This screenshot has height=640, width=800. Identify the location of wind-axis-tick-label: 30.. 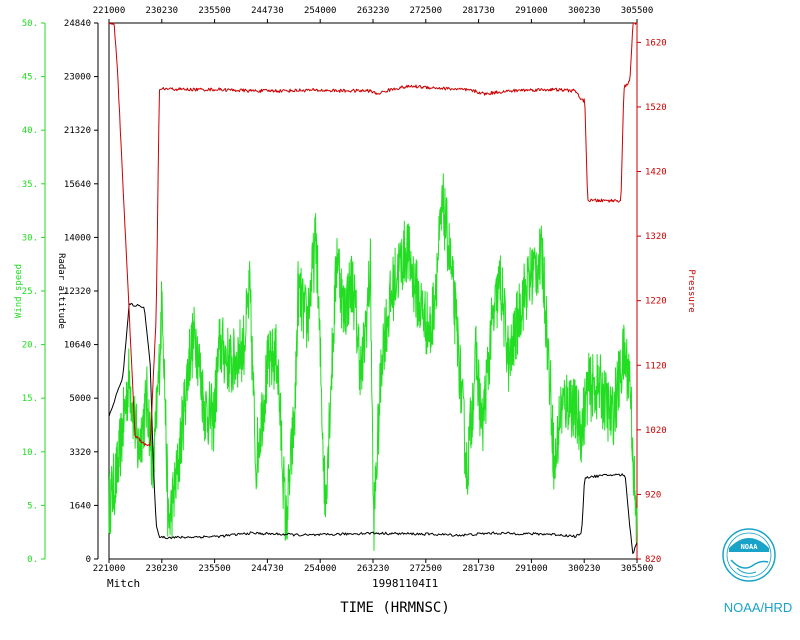
(30, 238).